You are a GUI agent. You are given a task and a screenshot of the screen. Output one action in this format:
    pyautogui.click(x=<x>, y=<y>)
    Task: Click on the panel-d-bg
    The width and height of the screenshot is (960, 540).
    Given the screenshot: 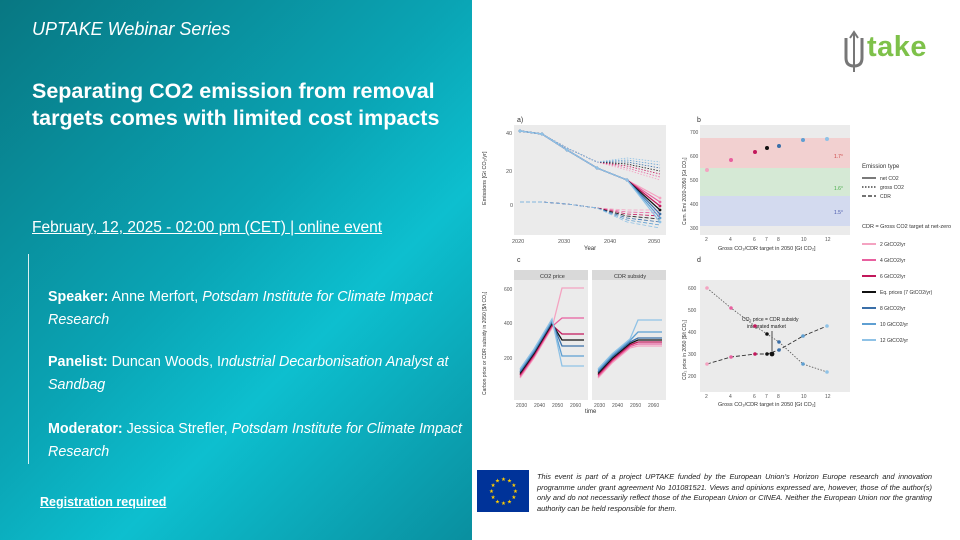 What is the action you would take?
    pyautogui.click(x=775, y=336)
    